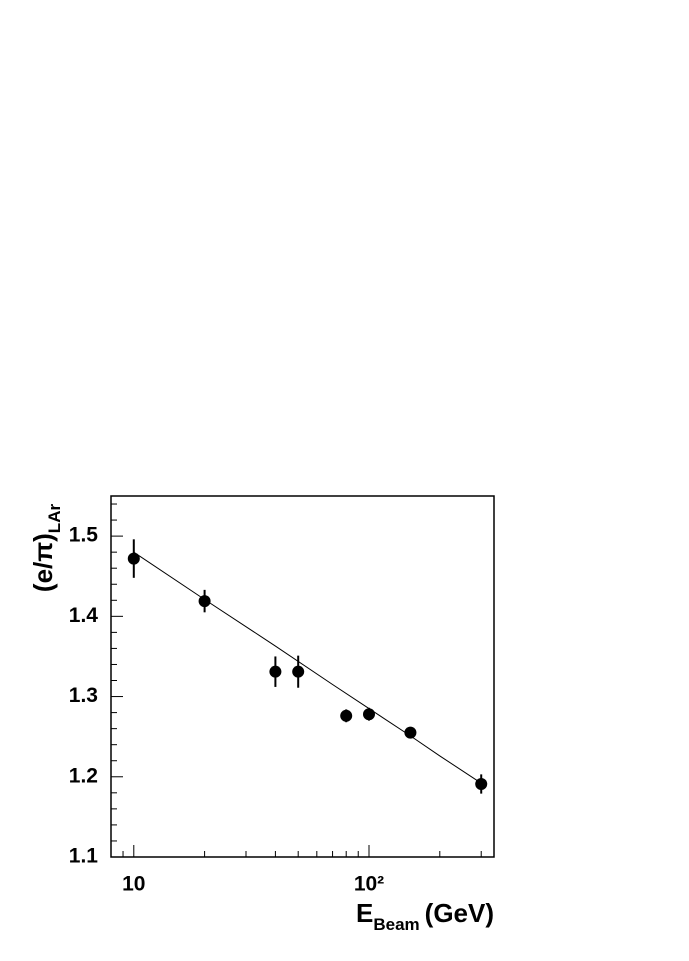  I want to click on x-axis-label: EBeam (GeV), so click(425, 916).